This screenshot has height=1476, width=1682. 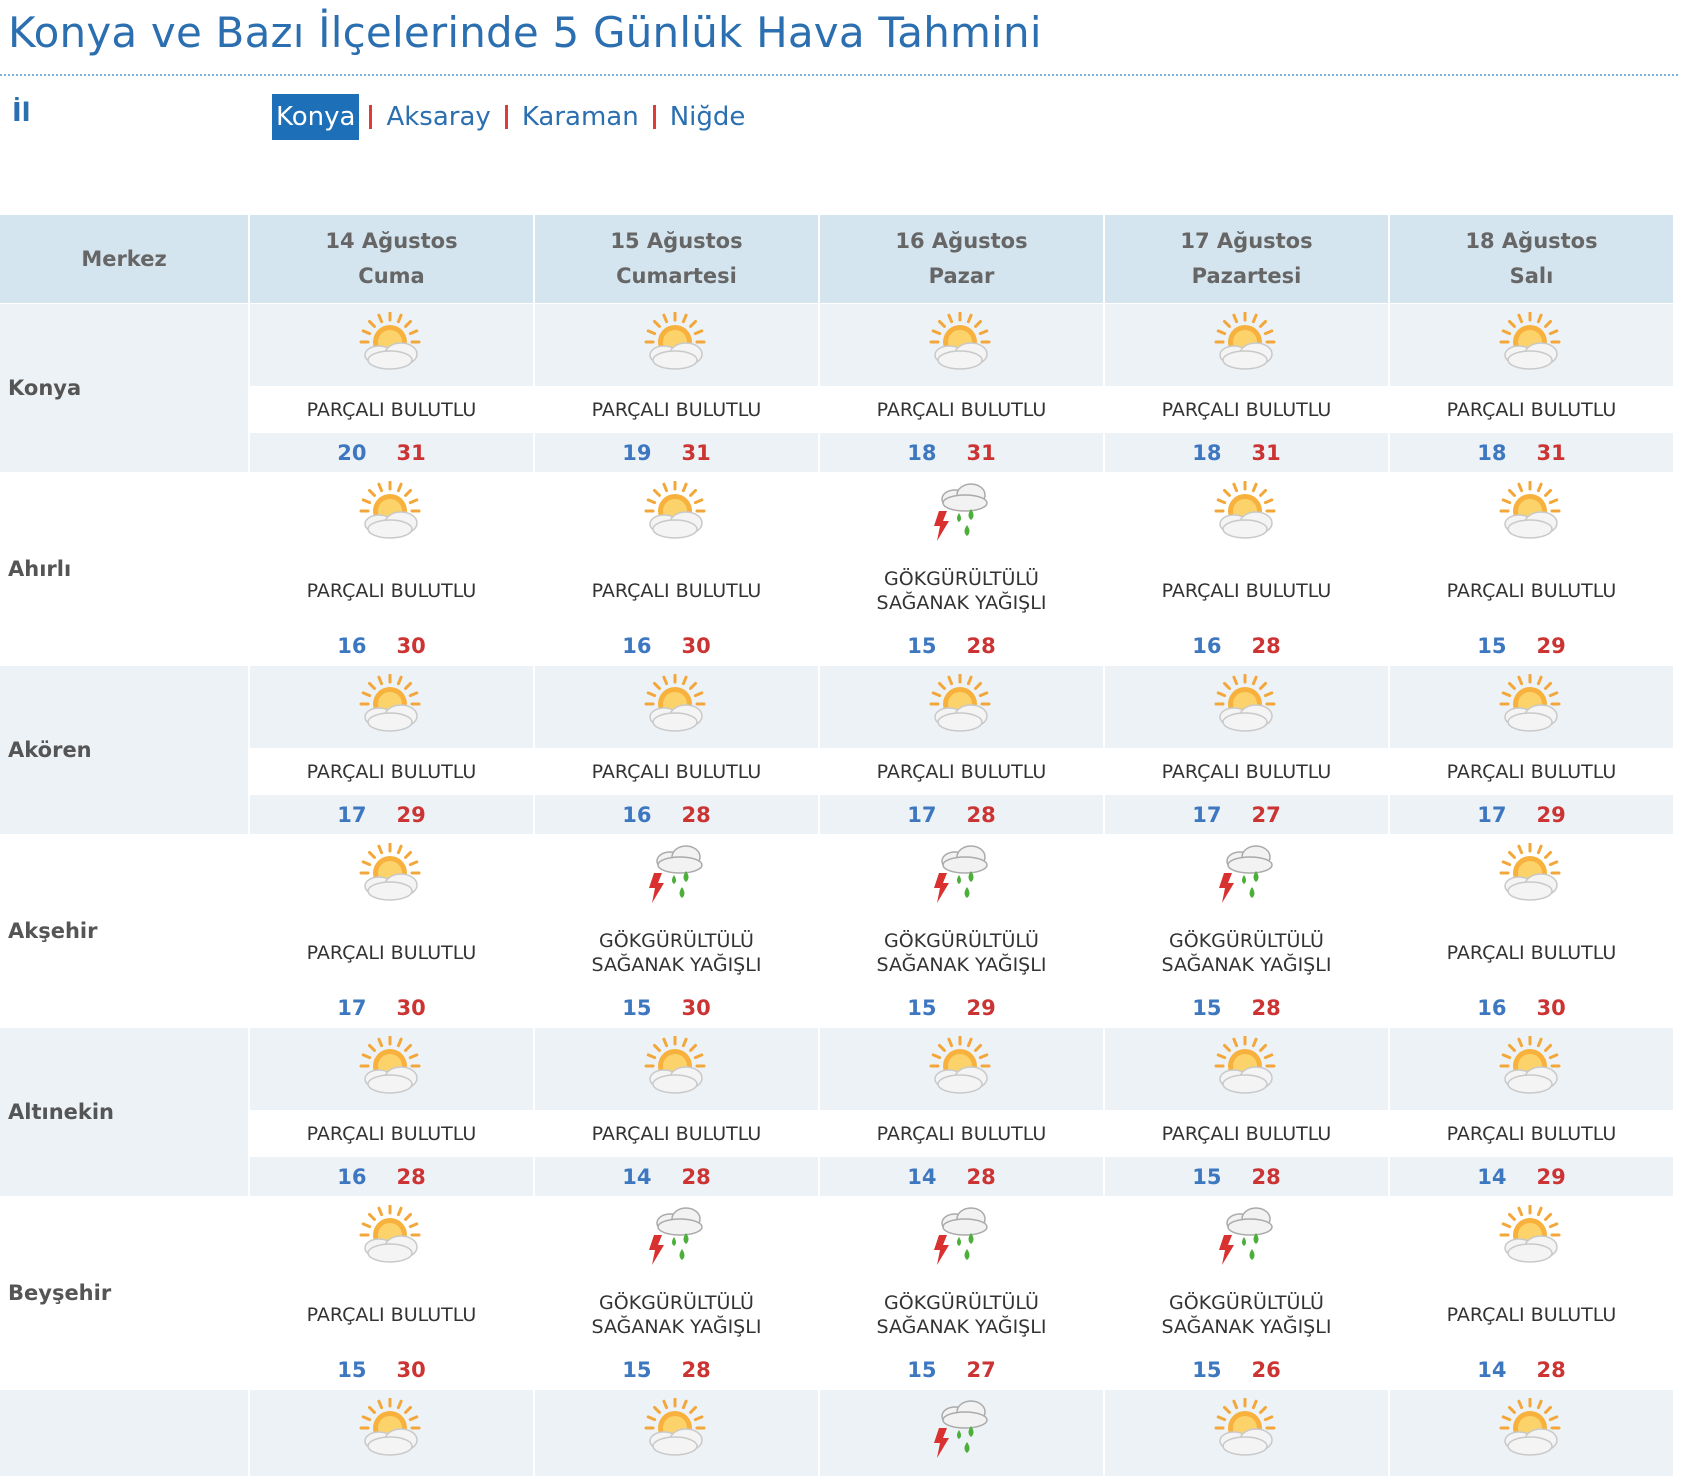 I want to click on day-name: Pazar, so click(x=961, y=276).